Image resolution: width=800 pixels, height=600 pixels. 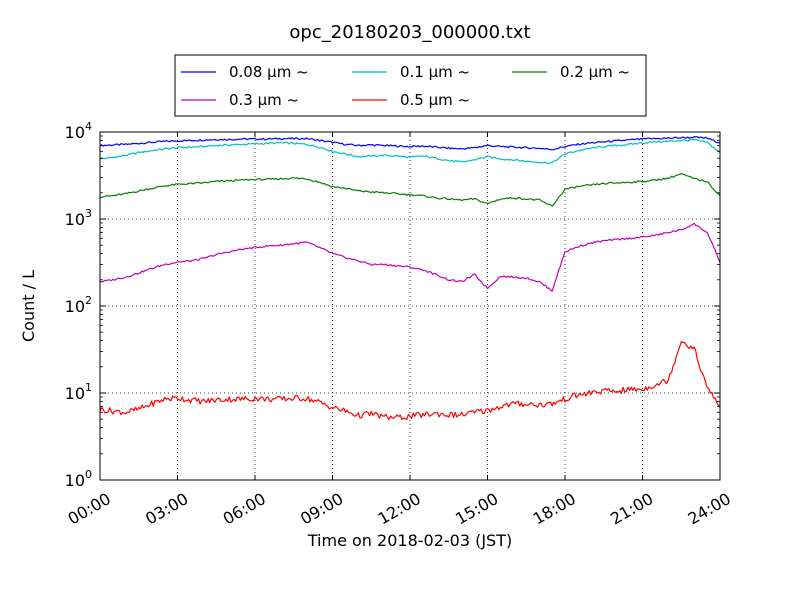 I want to click on legend-label: 0.2 μm ~, so click(x=595, y=72).